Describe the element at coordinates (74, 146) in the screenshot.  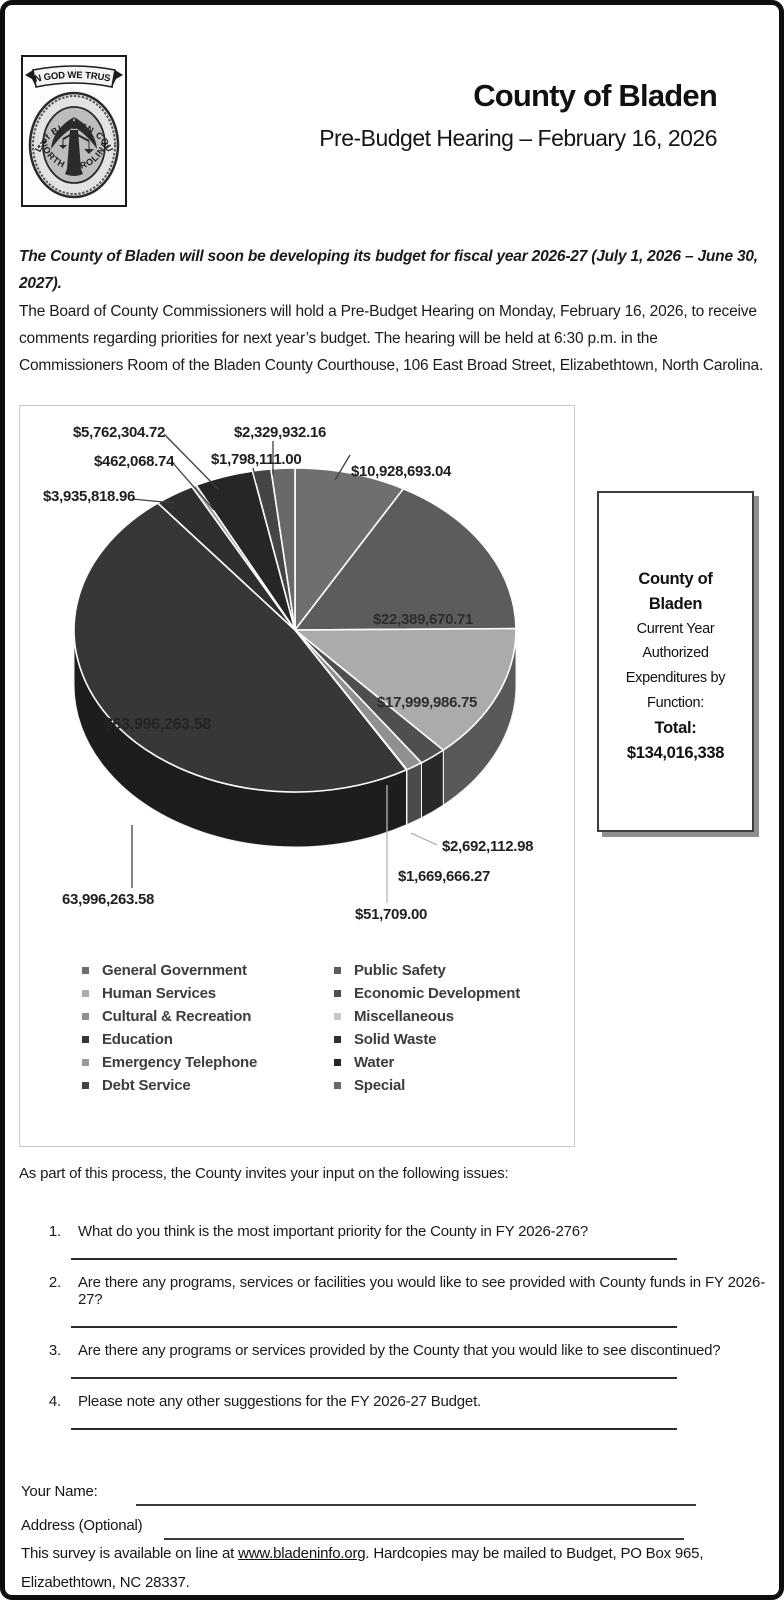
I see `lady-justice-figure` at that location.